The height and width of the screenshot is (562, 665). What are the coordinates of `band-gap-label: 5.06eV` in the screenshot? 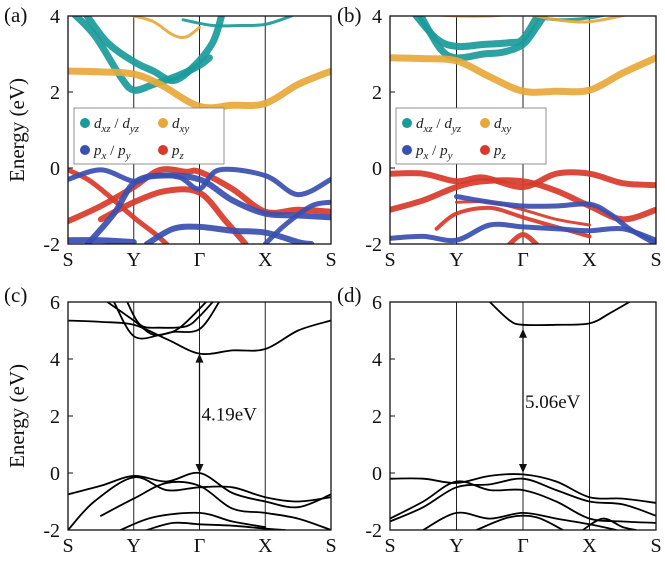 It's located at (553, 402).